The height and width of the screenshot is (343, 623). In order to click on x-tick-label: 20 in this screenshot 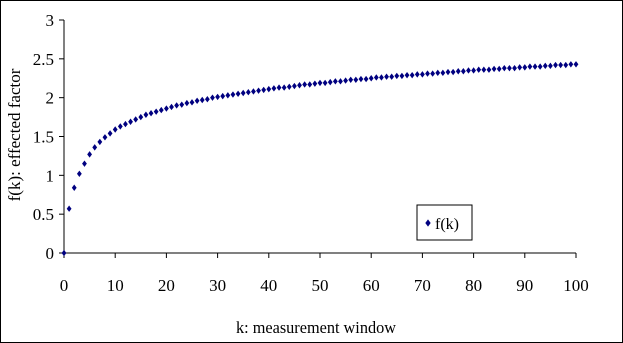, I will do `click(166, 285)`.